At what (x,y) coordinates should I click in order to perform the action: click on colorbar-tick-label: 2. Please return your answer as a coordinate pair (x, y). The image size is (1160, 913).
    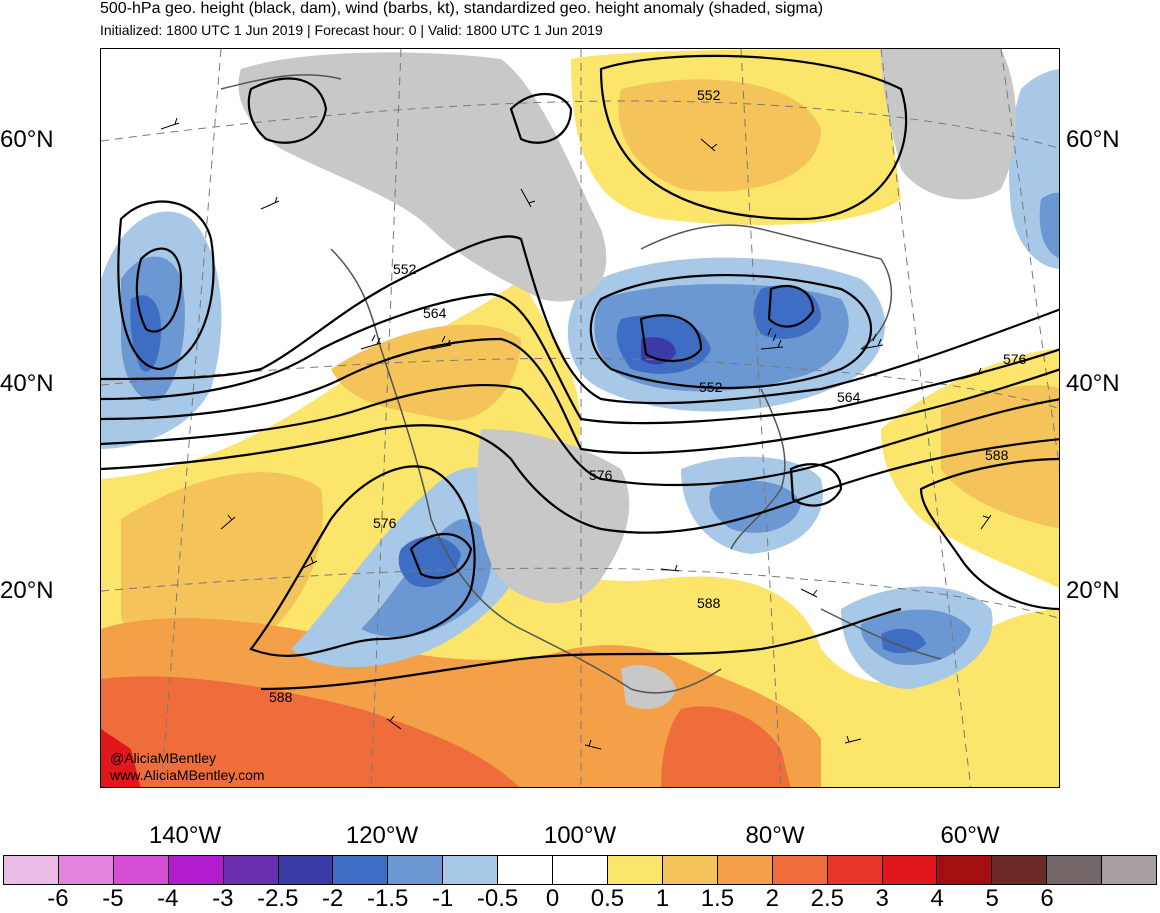
    Looking at the image, I should click on (772, 898).